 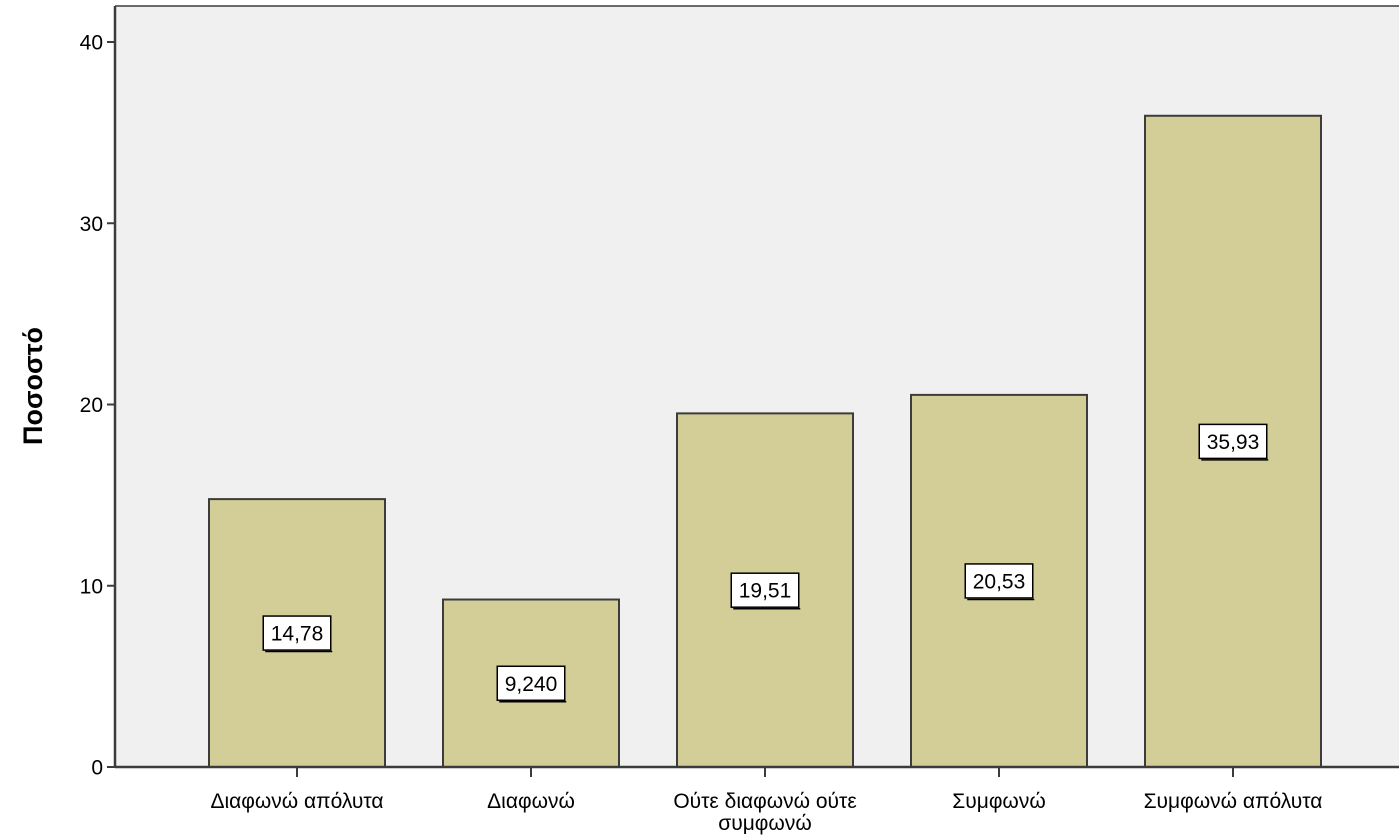 I want to click on data-label: 19,51, so click(x=765, y=591).